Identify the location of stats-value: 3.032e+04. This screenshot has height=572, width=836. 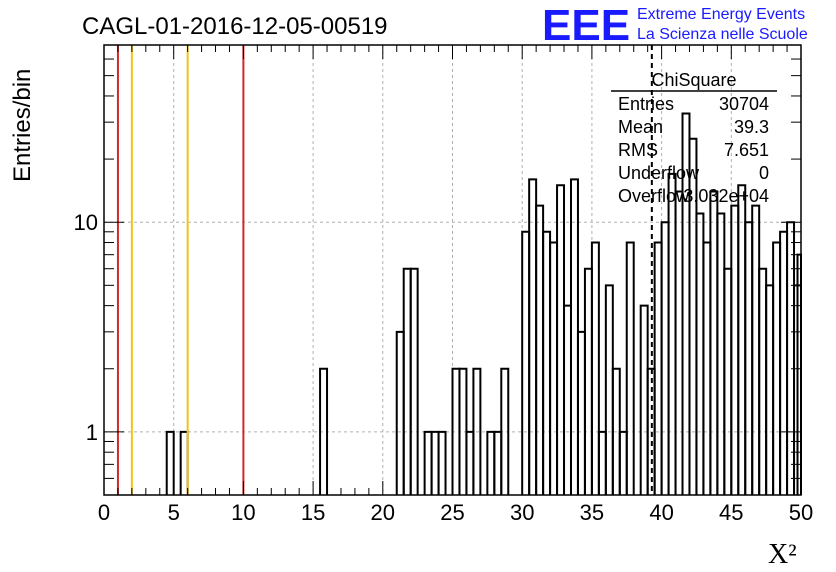
(726, 196).